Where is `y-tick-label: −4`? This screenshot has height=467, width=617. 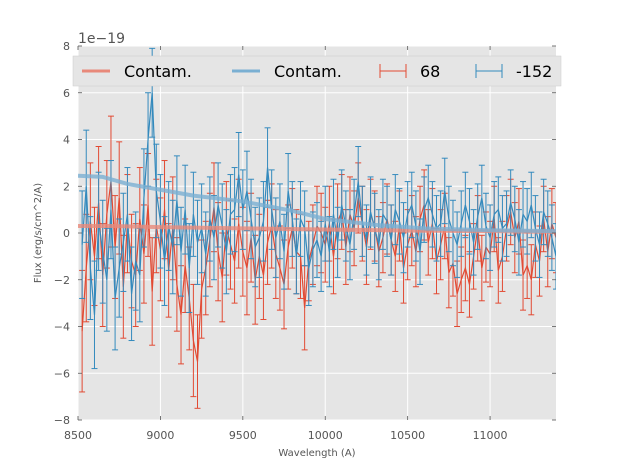
y-tick-label: −4 is located at coordinates (62, 327).